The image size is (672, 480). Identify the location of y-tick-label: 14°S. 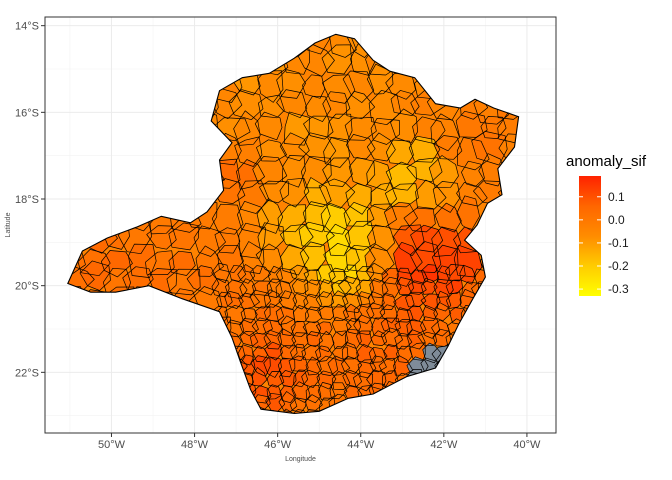
(27, 27).